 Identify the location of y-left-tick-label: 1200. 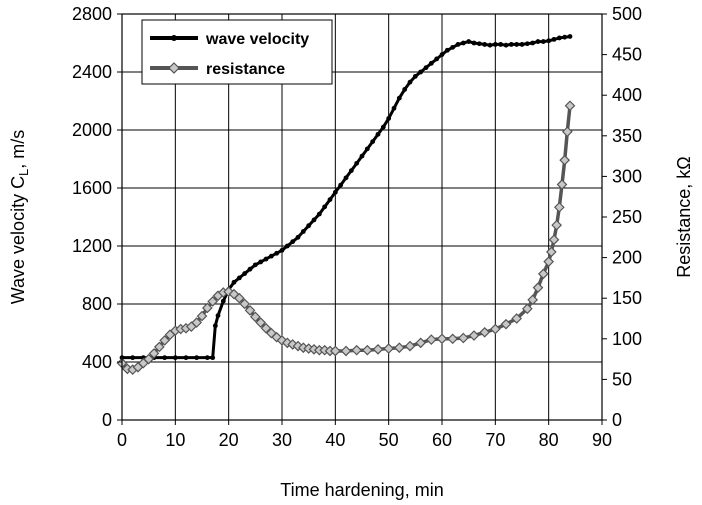
(92, 246).